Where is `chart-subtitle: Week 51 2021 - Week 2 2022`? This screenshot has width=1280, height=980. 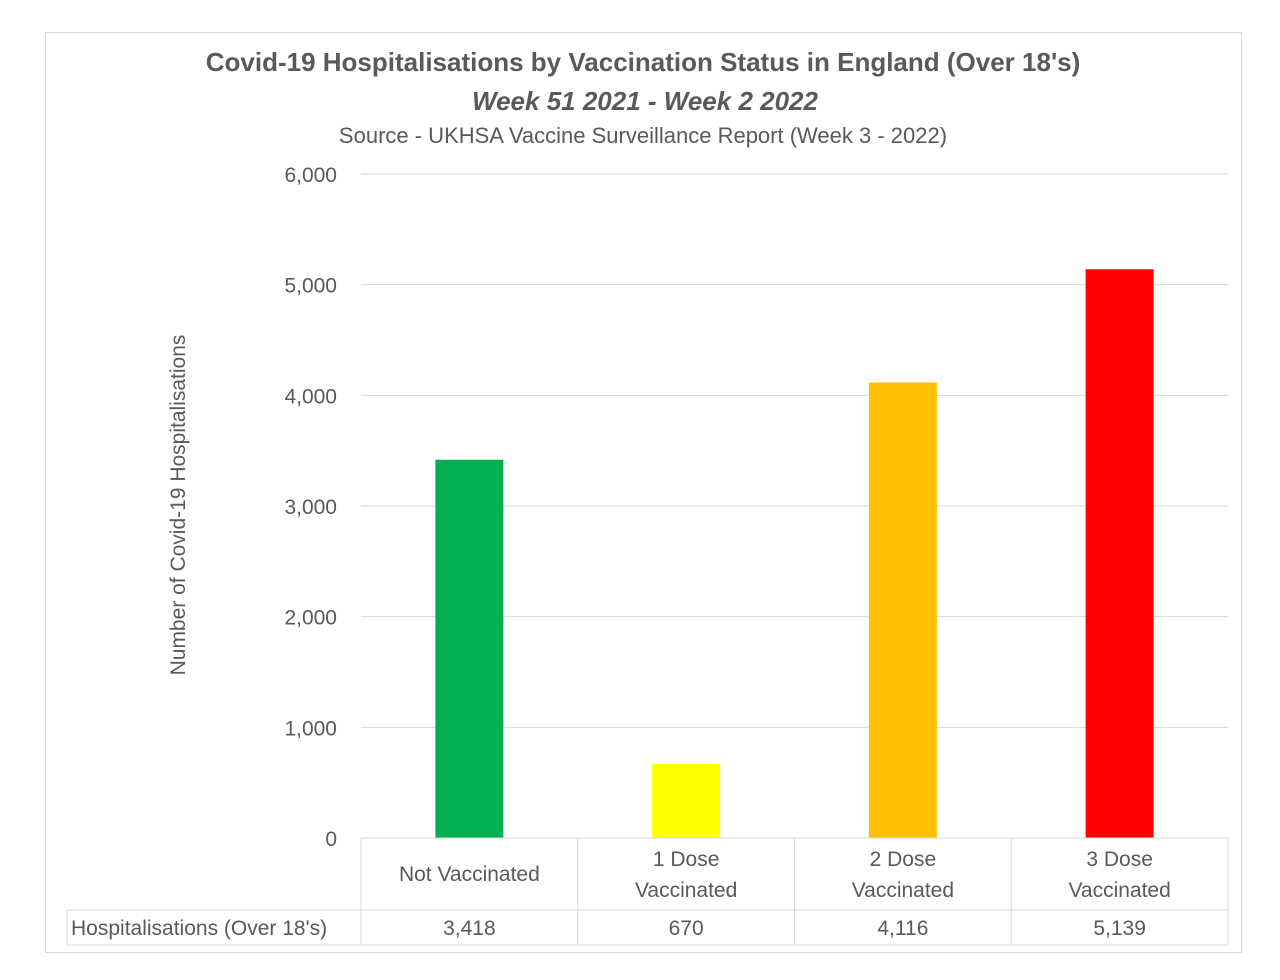
chart-subtitle: Week 51 2021 - Week 2 2022 is located at coordinates (645, 101).